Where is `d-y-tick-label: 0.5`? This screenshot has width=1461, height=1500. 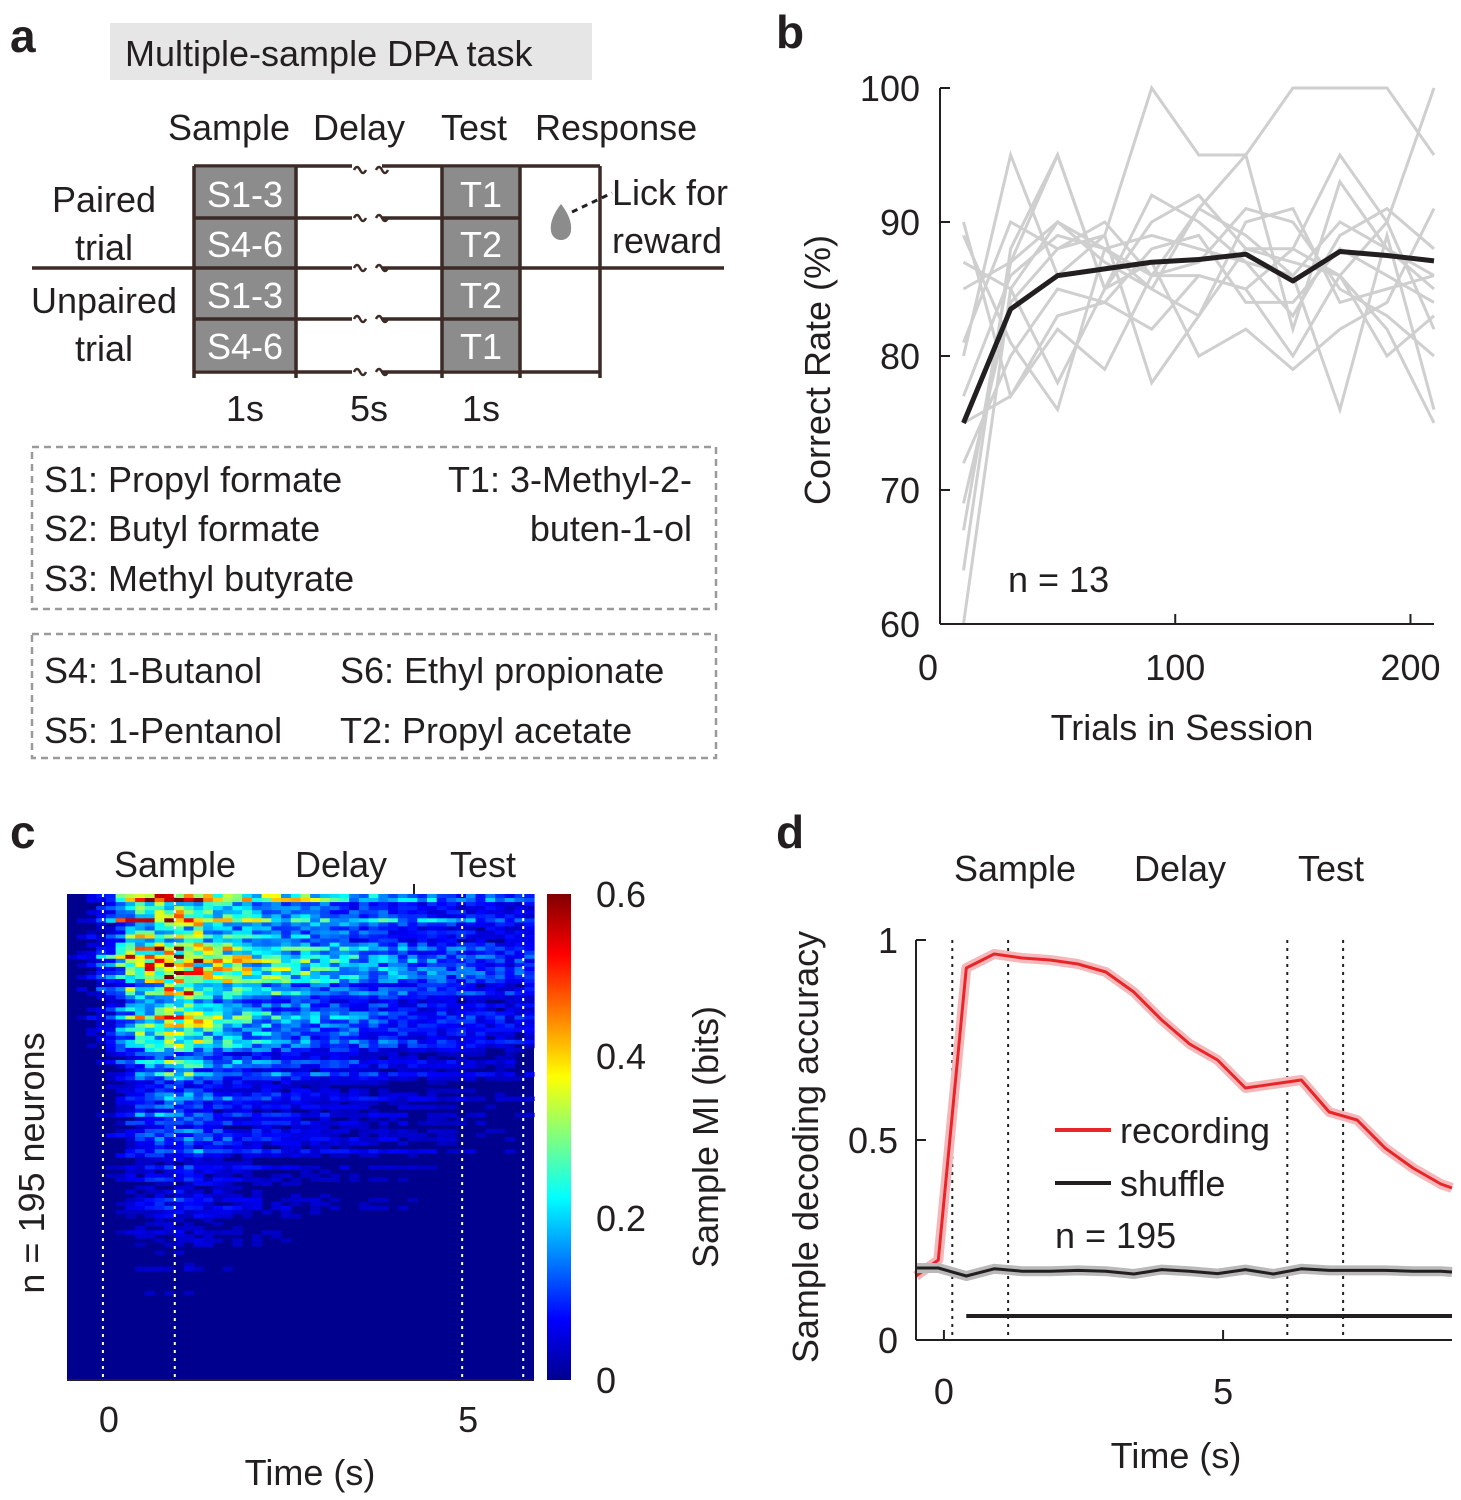 d-y-tick-label: 0.5 is located at coordinates (873, 1140).